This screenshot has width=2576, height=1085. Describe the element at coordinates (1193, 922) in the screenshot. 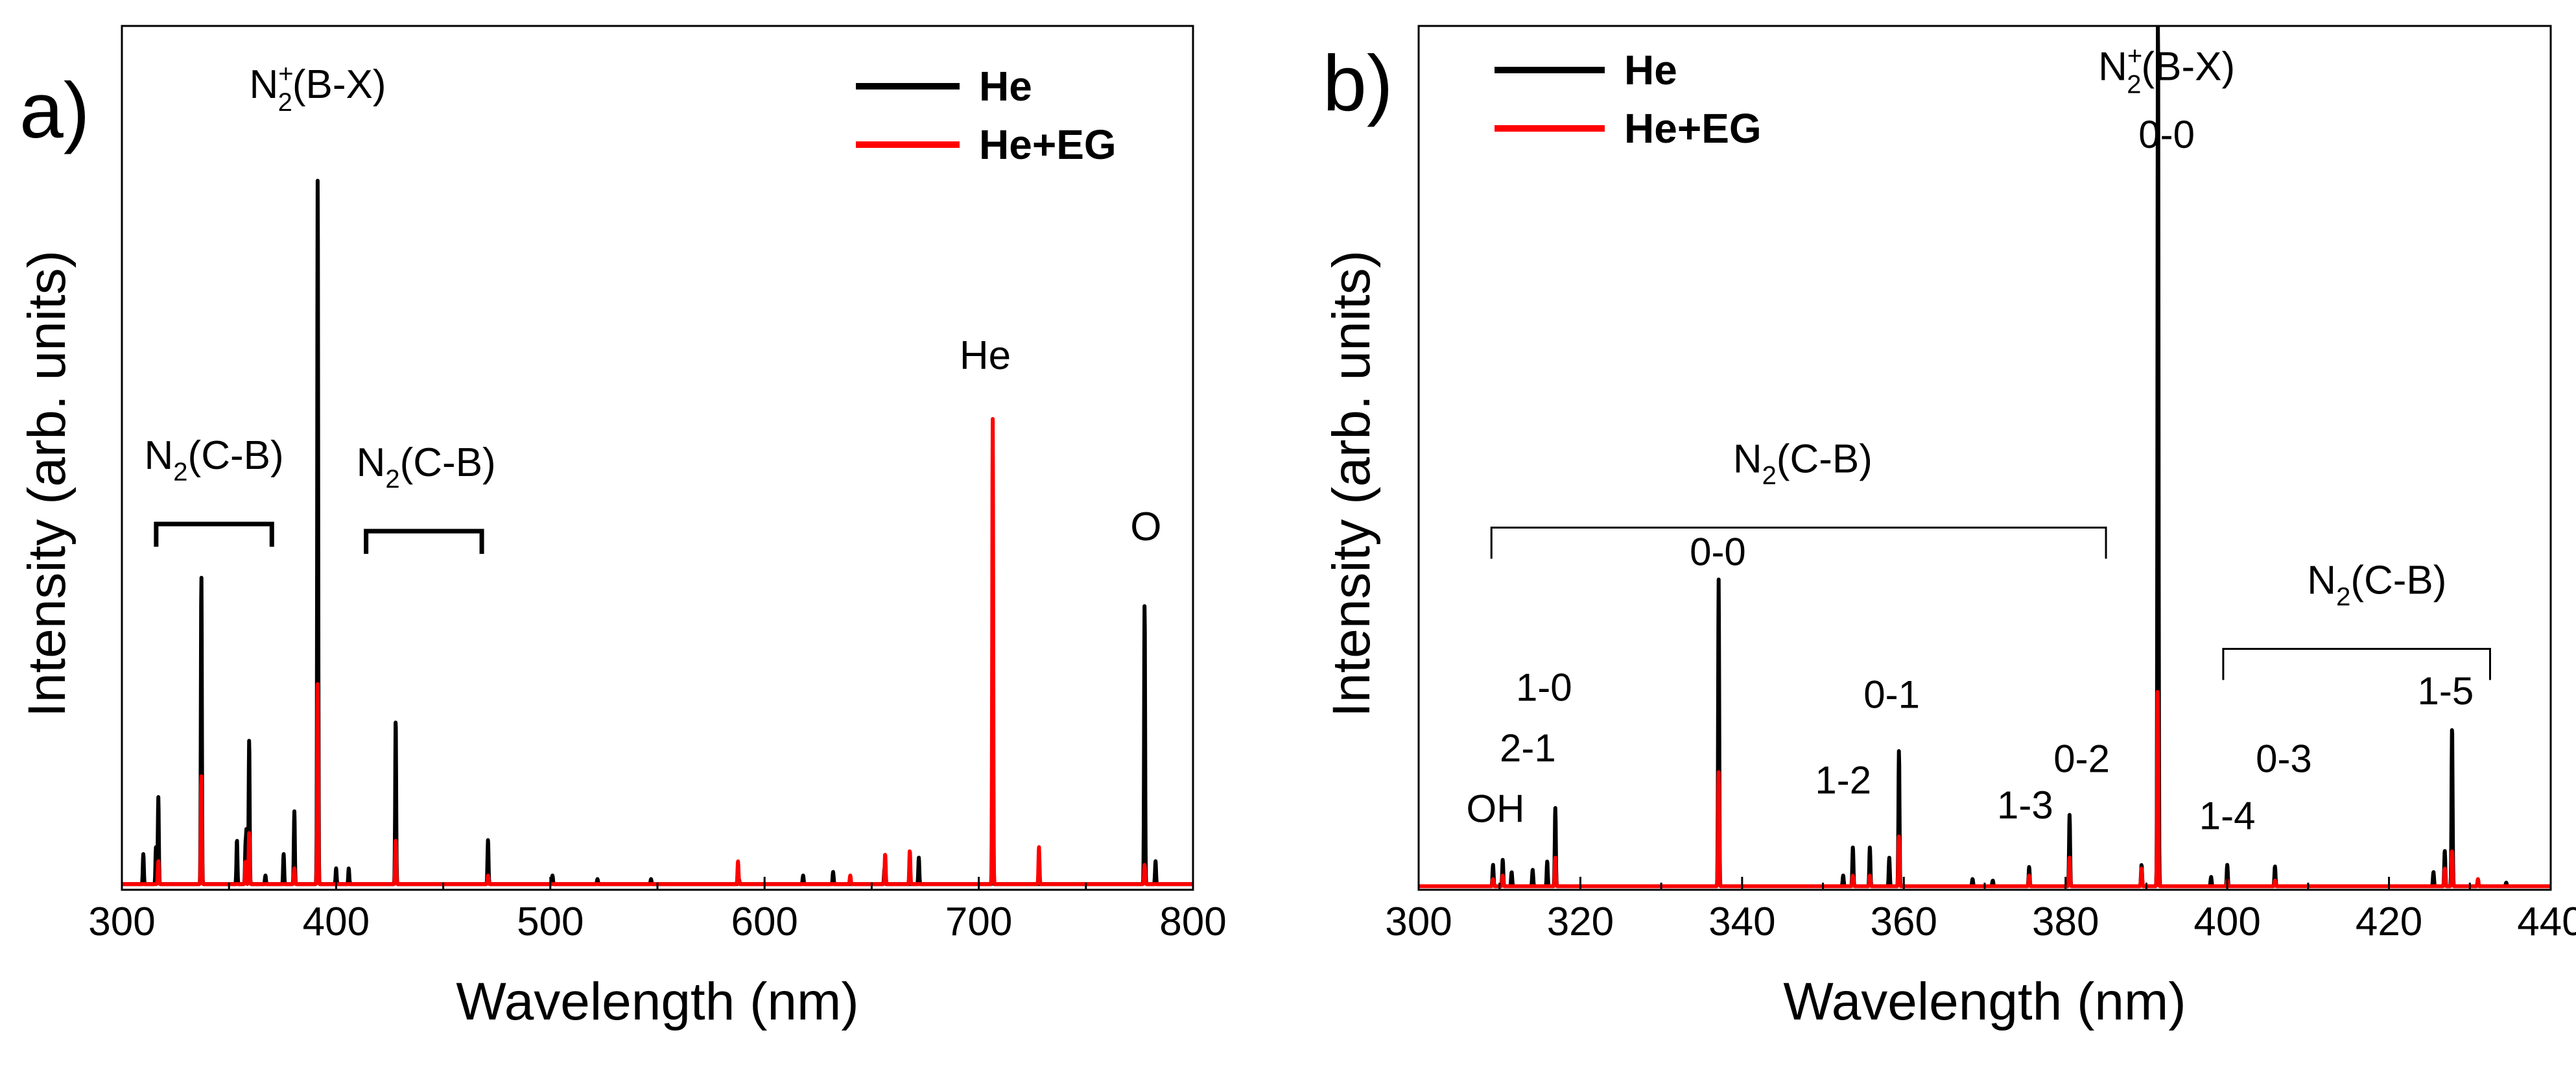

I see `x-tick-label: 800` at that location.